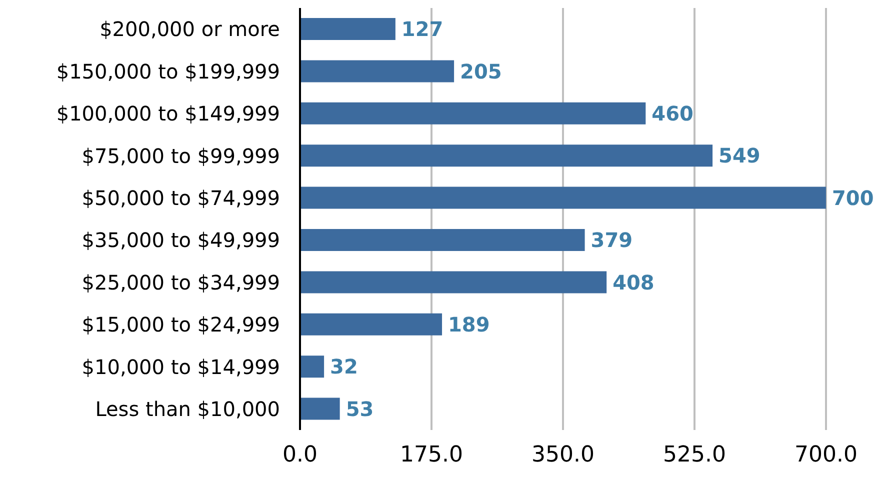  What do you see at coordinates (190, 29) in the screenshot?
I see `y-tick-label: $200,000 or more` at bounding box center [190, 29].